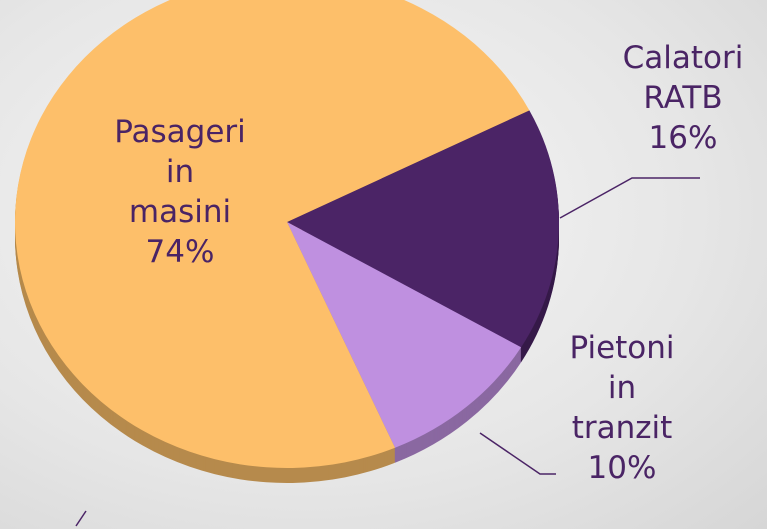 Image resolution: width=767 pixels, height=529 pixels. What do you see at coordinates (404, 335) in the screenshot?
I see `slice` at bounding box center [404, 335].